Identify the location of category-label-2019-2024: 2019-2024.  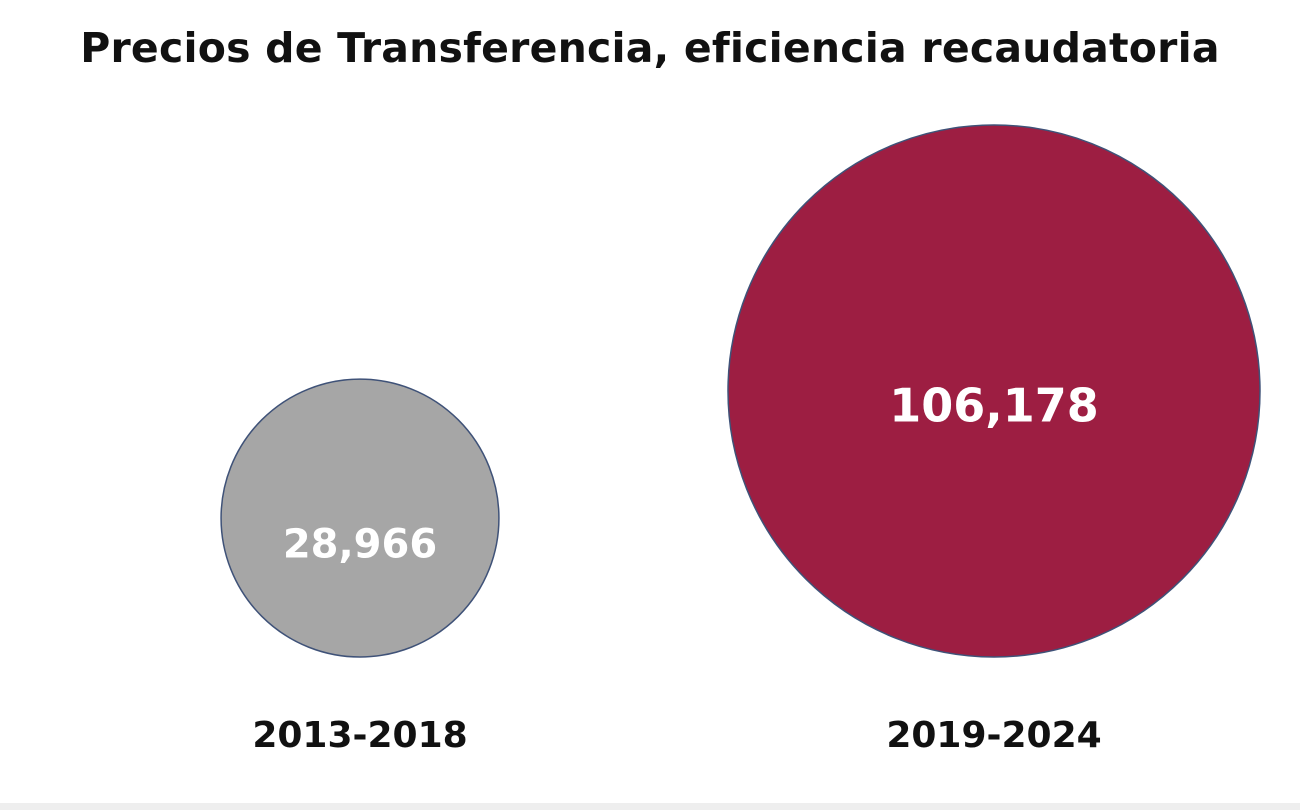
(993, 735).